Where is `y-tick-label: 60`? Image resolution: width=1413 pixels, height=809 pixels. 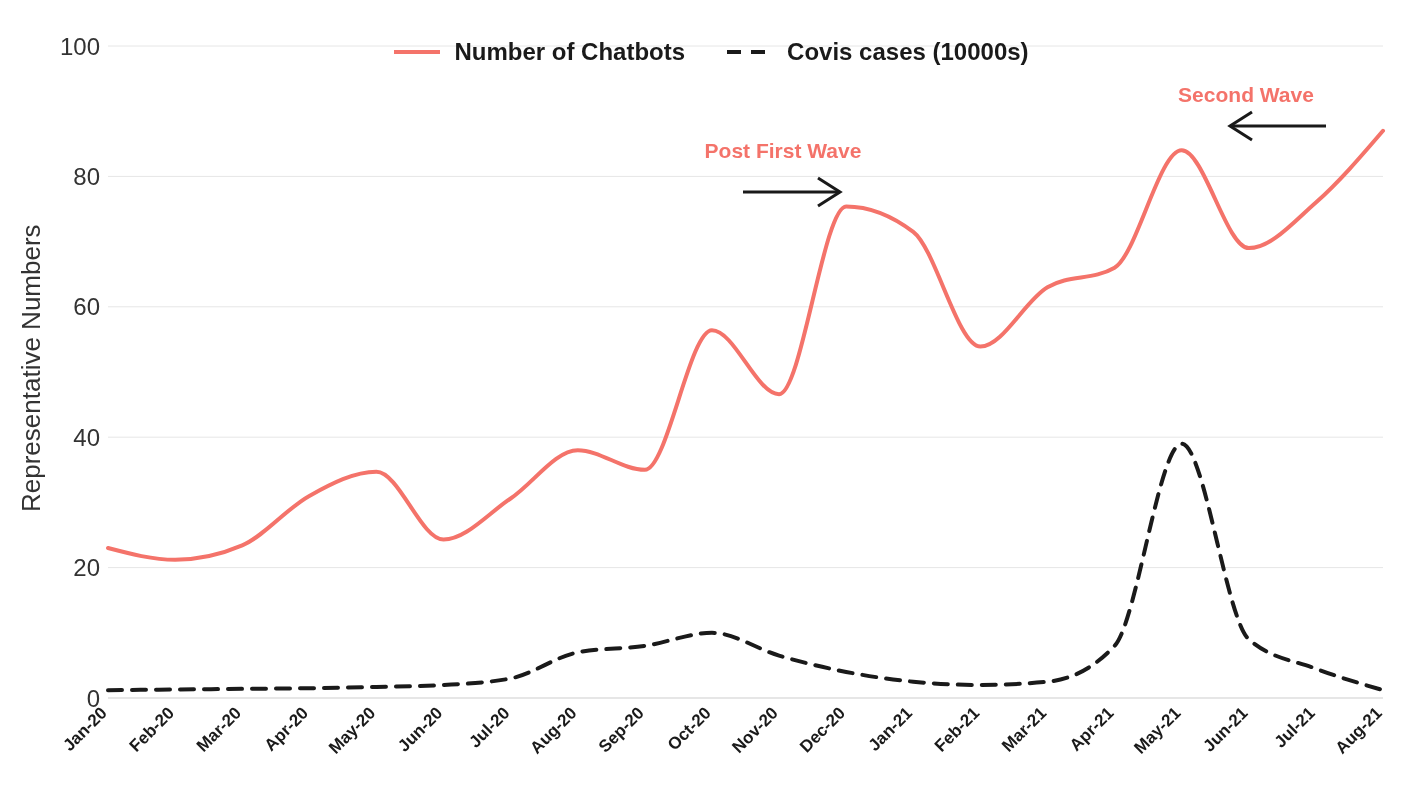 y-tick-label: 60 is located at coordinates (86, 307).